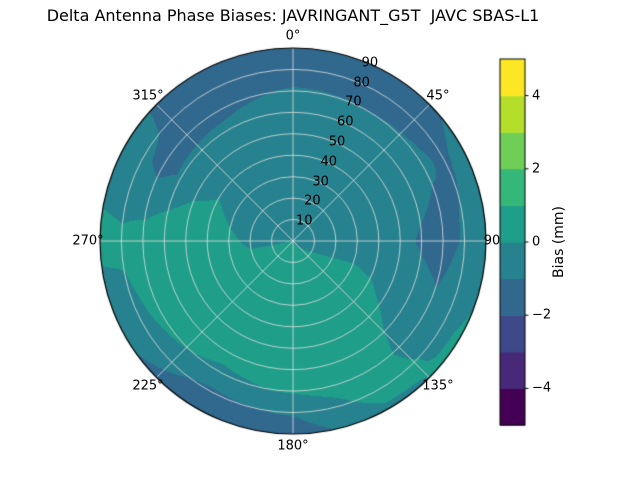 The height and width of the screenshot is (480, 640). What do you see at coordinates (148, 96) in the screenshot?
I see `theta-tick-label: 315°` at bounding box center [148, 96].